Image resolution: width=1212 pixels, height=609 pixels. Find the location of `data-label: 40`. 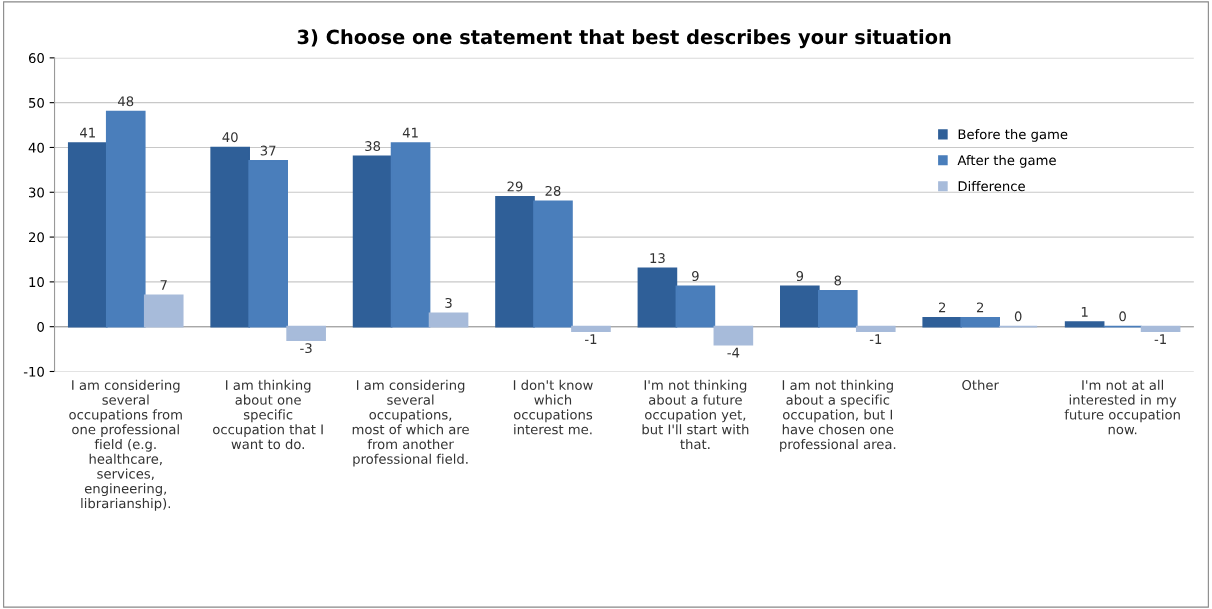

data-label: 40 is located at coordinates (230, 137).